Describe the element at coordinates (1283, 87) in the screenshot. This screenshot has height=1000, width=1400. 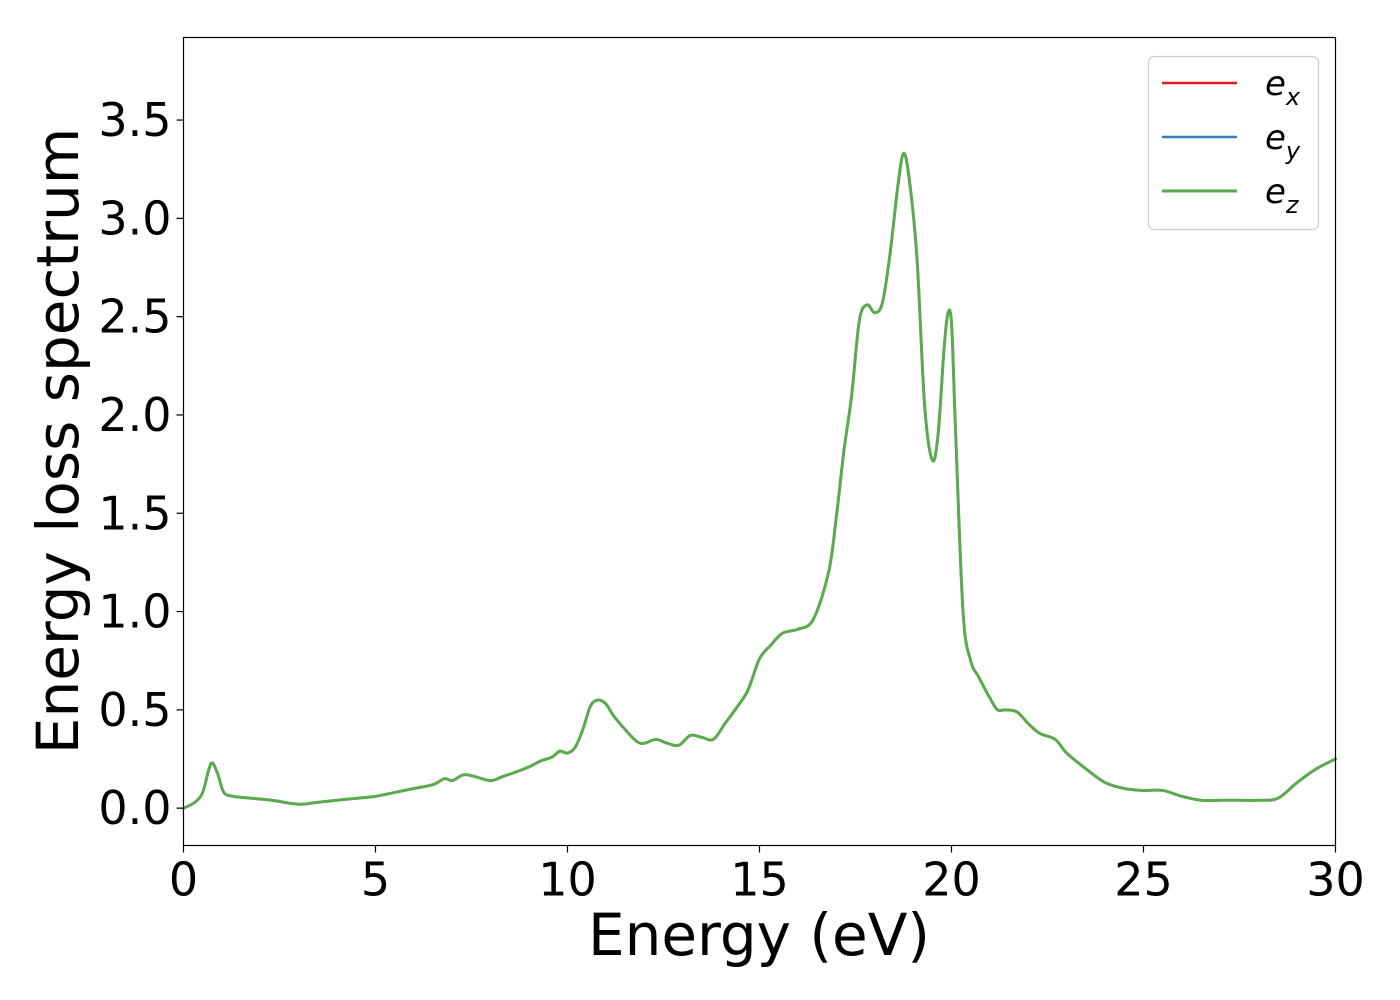
I see `legend-label-e-x: ex` at that location.